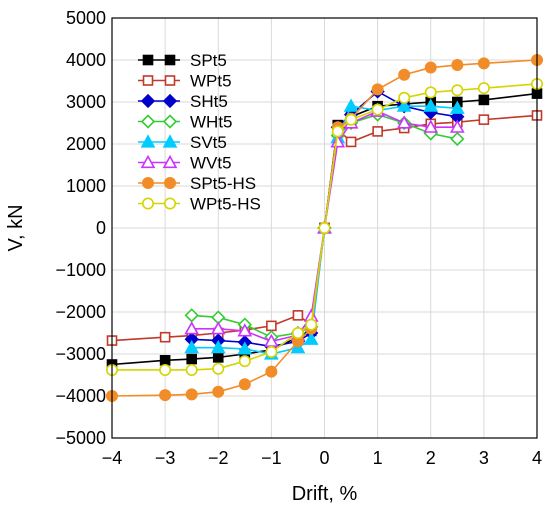  Describe the element at coordinates (324, 458) in the screenshot. I see `x-tick-label: 0` at that location.